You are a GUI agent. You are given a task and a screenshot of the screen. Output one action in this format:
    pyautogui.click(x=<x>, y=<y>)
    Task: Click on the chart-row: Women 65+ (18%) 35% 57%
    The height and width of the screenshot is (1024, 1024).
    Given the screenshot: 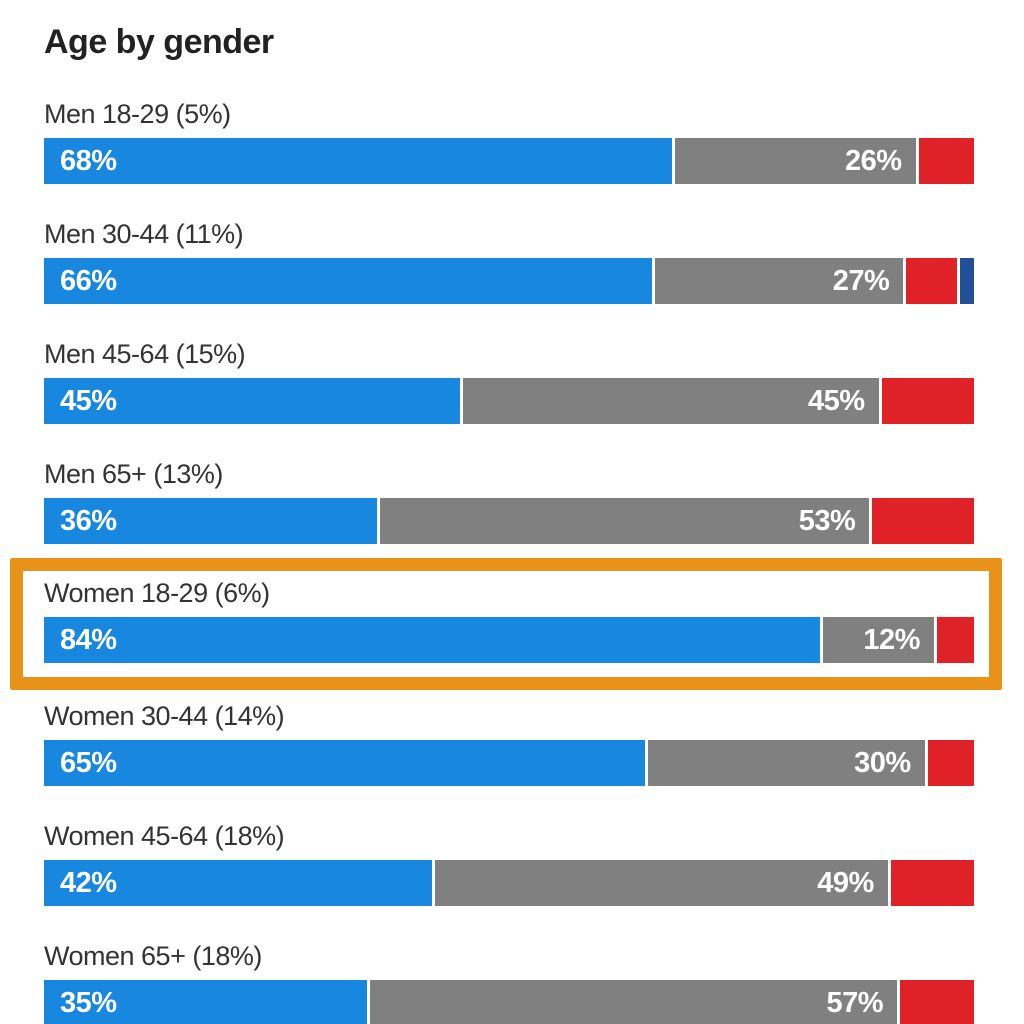 What is the action you would take?
    pyautogui.click(x=509, y=982)
    